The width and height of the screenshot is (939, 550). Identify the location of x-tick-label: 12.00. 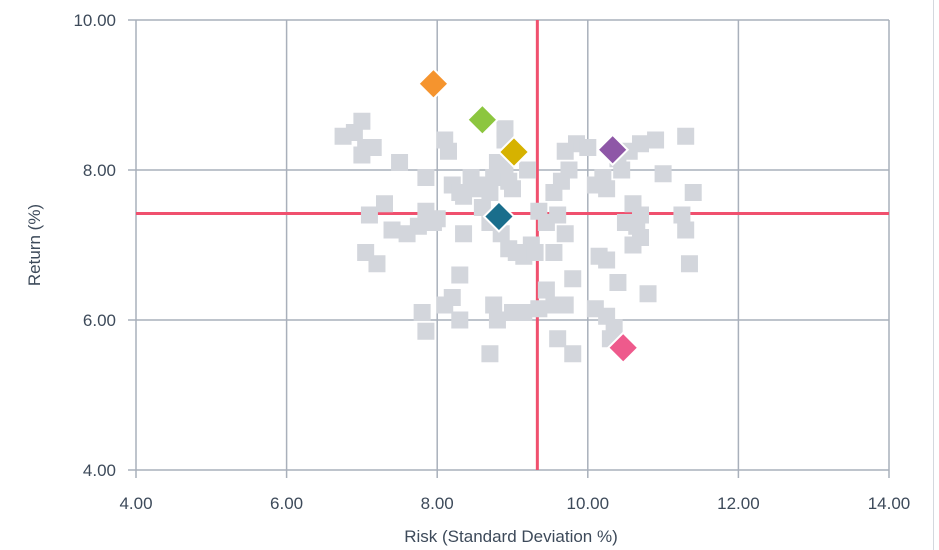
(738, 503).